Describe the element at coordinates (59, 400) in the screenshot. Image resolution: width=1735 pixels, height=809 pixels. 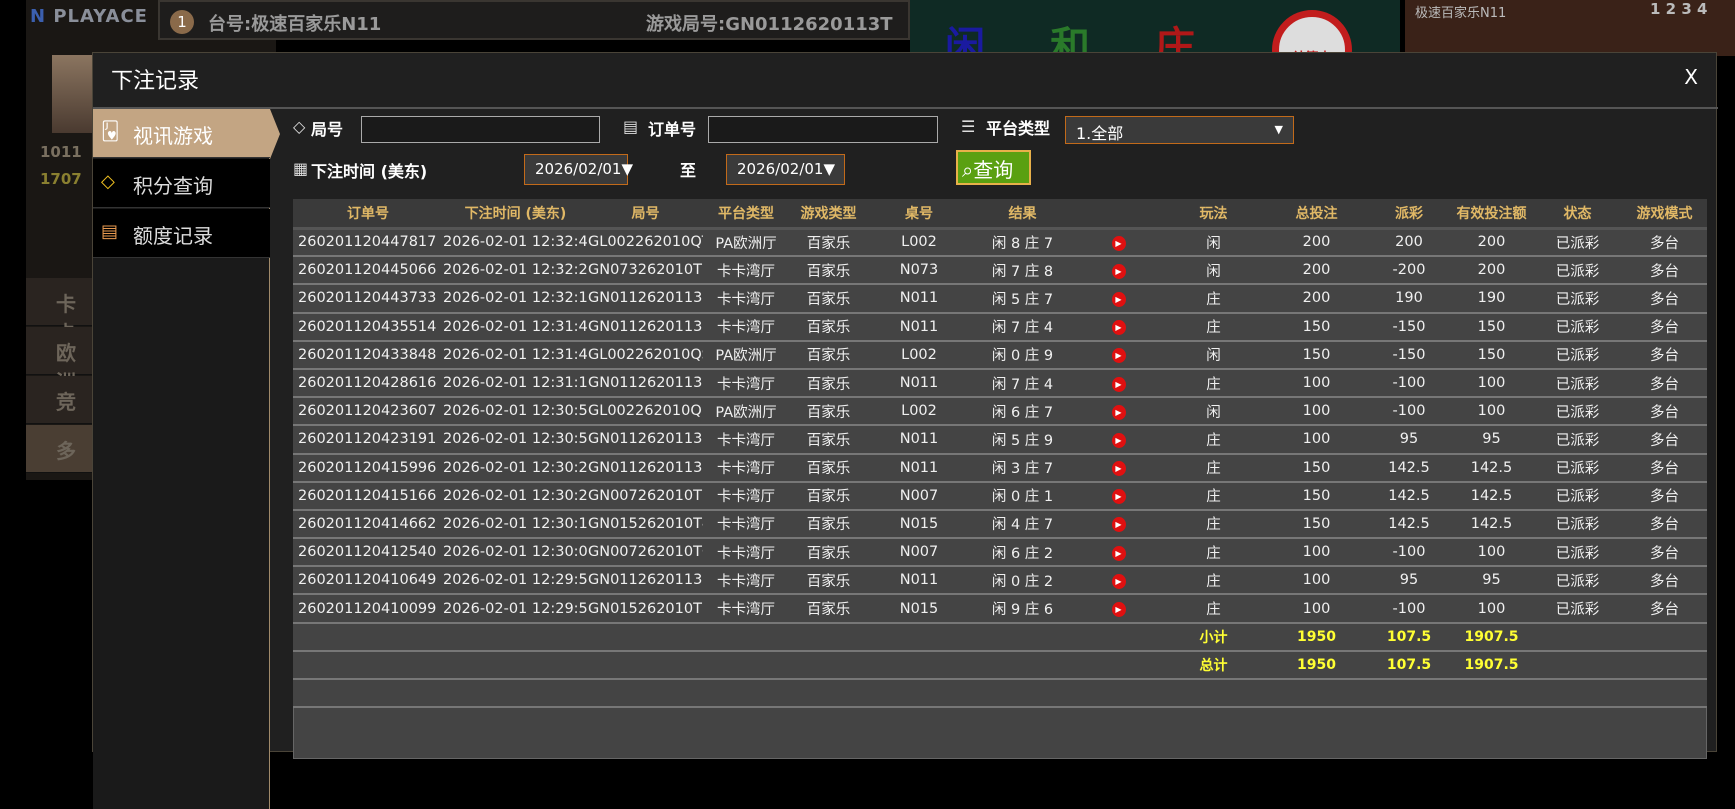
I see `lobby-nav-item: 竞` at that location.